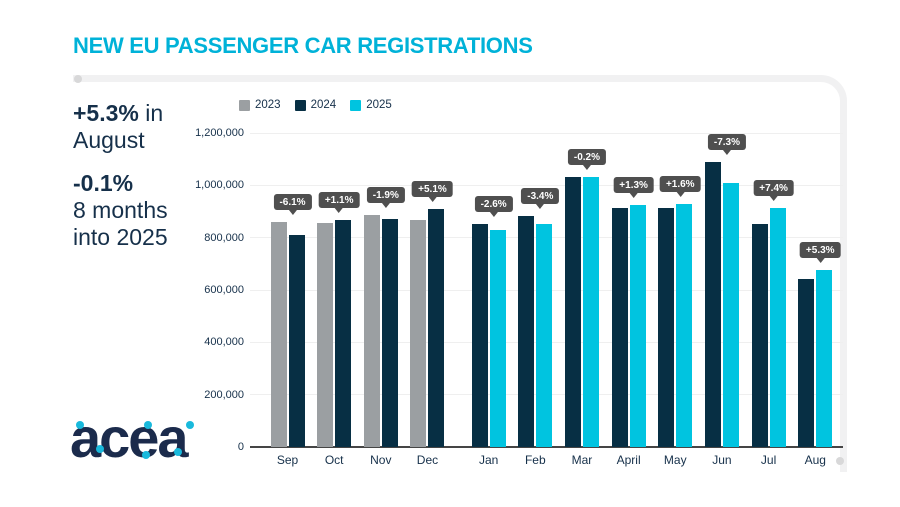 The height and width of the screenshot is (507, 900). Describe the element at coordinates (759, 335) in the screenshot. I see `bar-jul-2024` at that location.